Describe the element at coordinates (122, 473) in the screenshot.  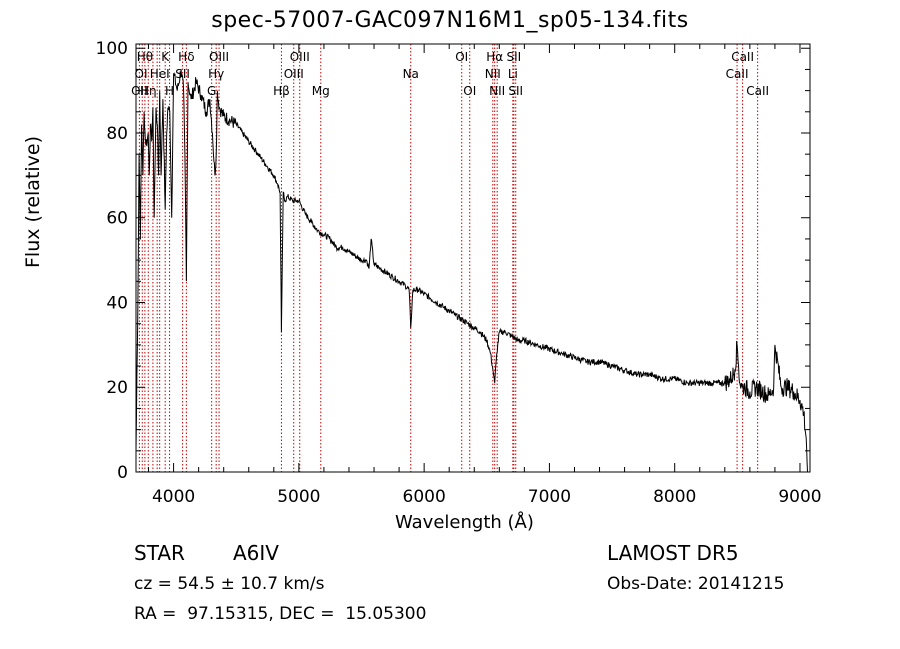
I see `y-tick-label: 0` at that location.